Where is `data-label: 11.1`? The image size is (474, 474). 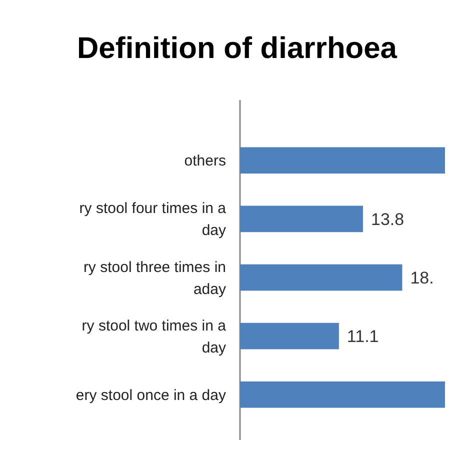 data-label: 11.1 is located at coordinates (362, 336).